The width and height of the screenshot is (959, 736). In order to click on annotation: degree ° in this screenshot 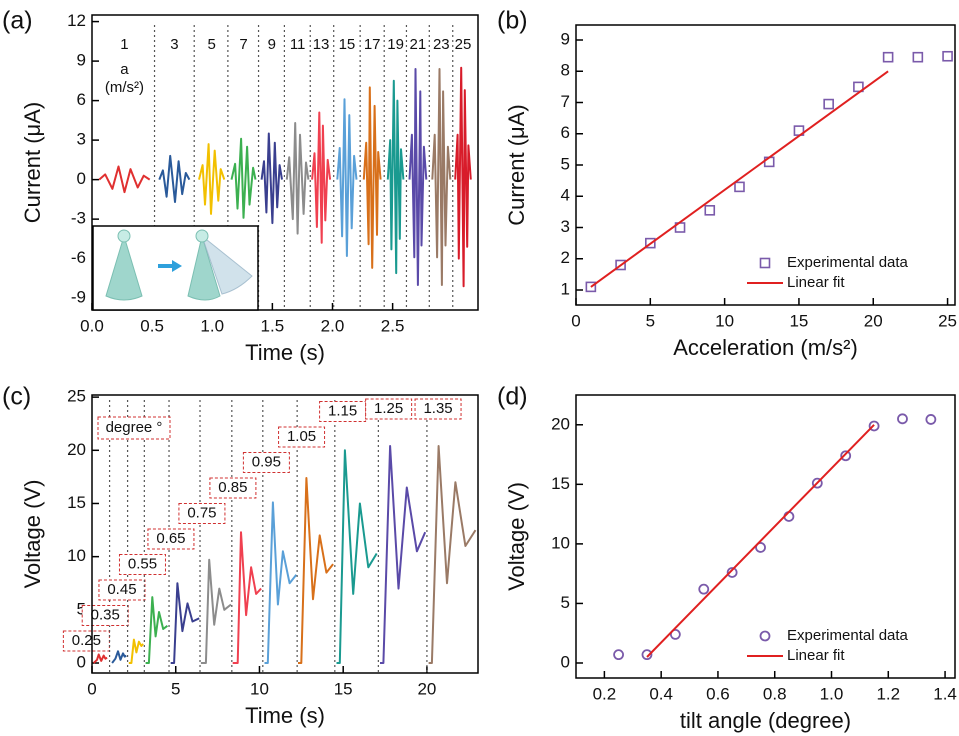, I will do `click(134, 427)`.